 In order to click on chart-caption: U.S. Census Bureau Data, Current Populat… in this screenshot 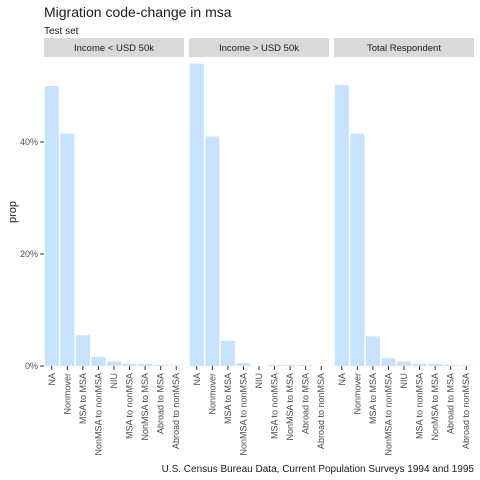, I will do `click(318, 469)`.